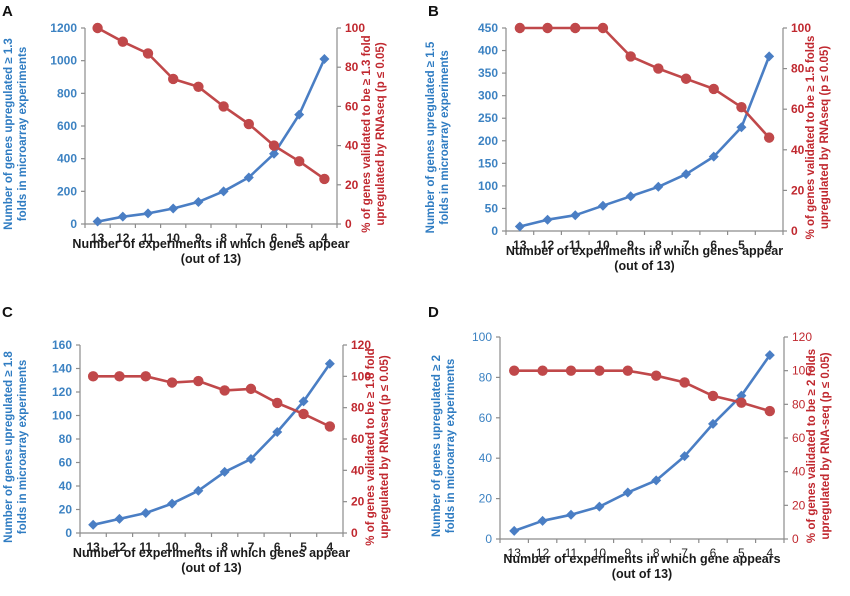 This screenshot has width=850, height=596. What do you see at coordinates (486, 458) in the screenshot?
I see `left-tick-label: 40` at bounding box center [486, 458].